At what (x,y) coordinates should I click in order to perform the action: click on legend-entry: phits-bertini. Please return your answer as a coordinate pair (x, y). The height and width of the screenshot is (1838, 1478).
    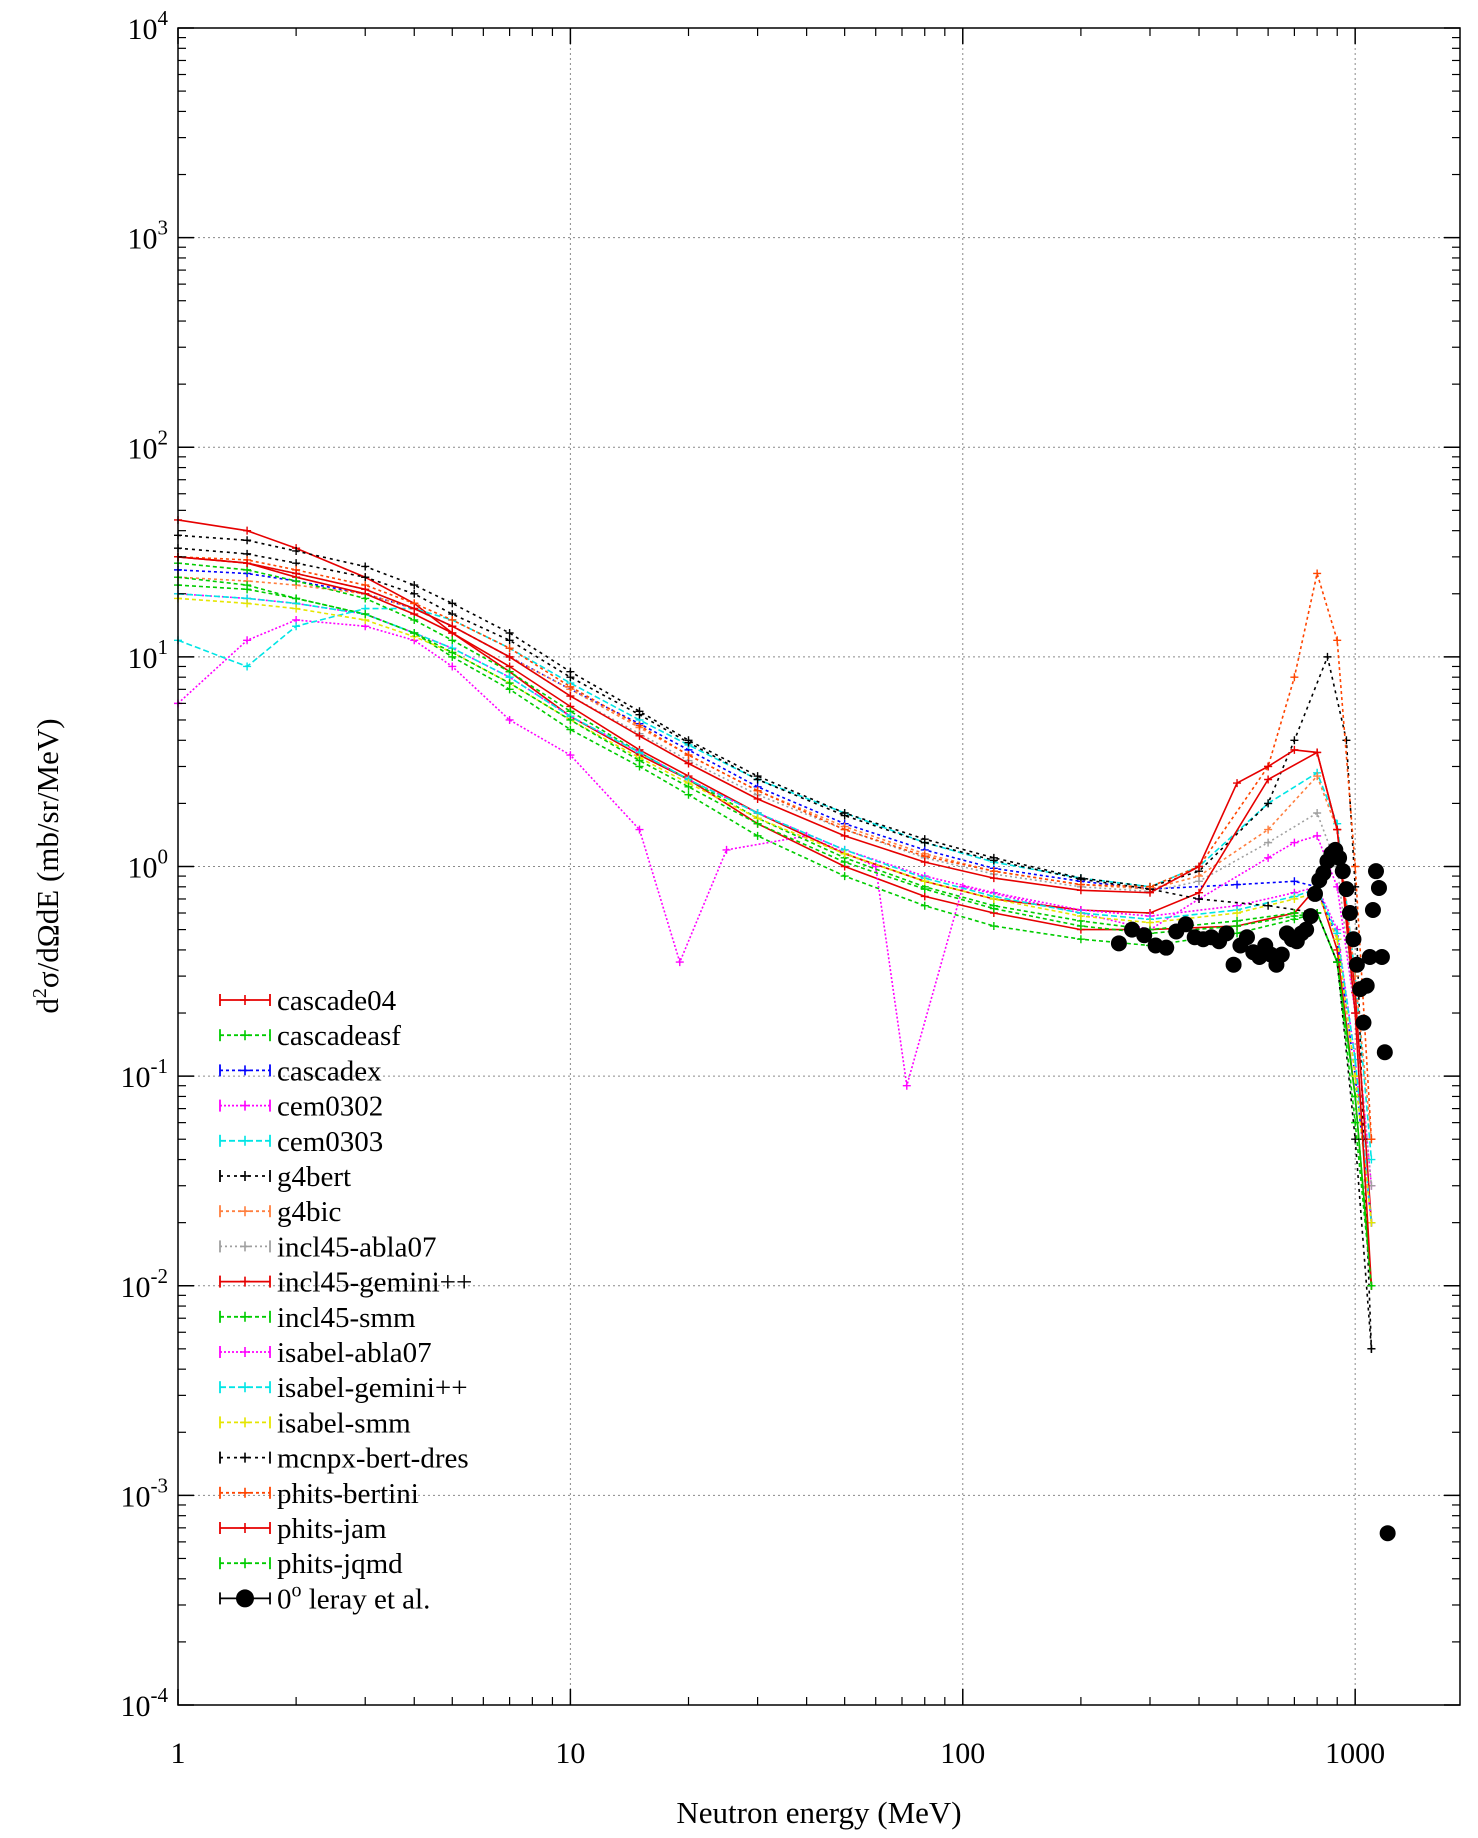
    Looking at the image, I should click on (319, 1494).